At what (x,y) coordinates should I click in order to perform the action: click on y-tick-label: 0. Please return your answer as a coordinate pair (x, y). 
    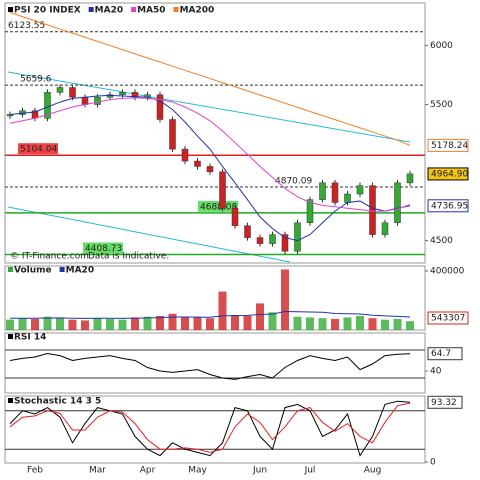
    Looking at the image, I should click on (433, 463).